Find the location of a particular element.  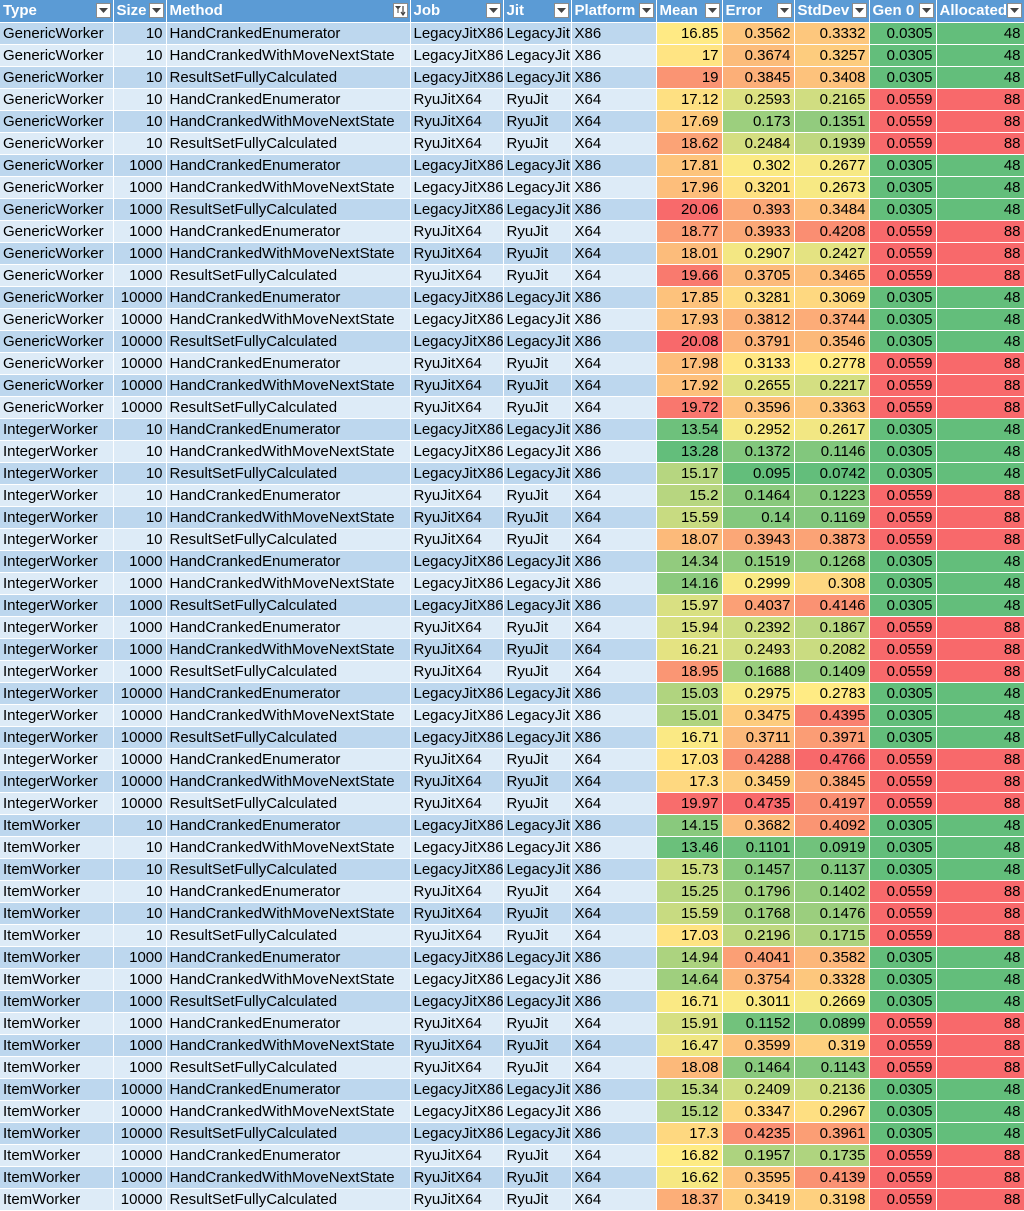

cell-error: 0.14 is located at coordinates (758, 517).